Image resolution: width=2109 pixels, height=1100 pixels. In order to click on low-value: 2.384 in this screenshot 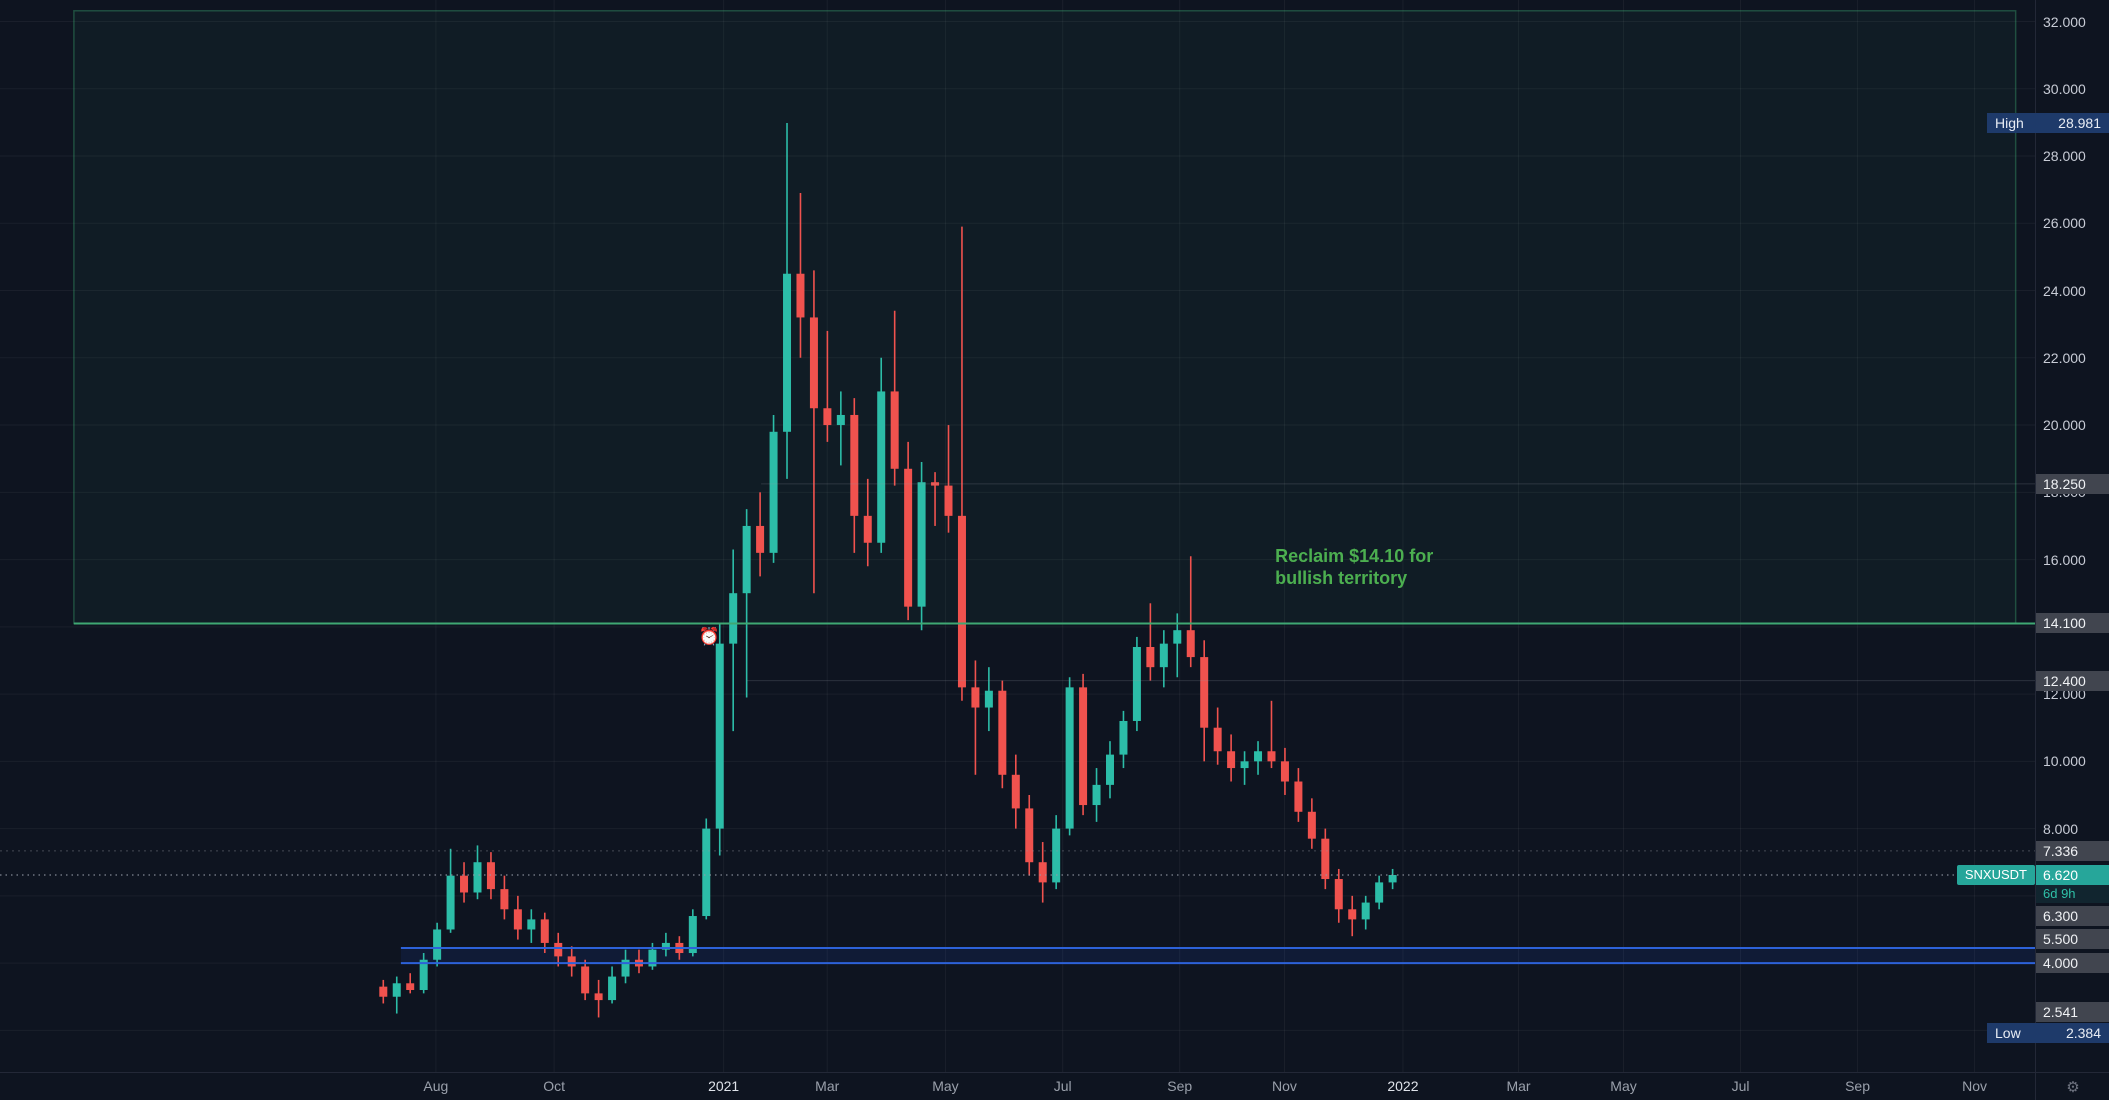, I will do `click(2083, 1033)`.